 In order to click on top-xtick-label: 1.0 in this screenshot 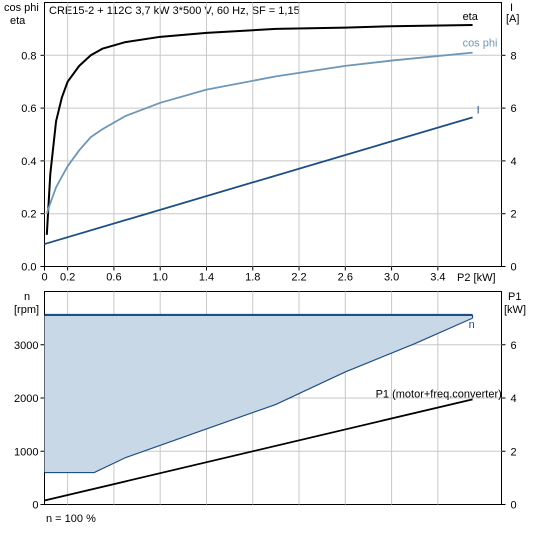, I will do `click(160, 278)`.